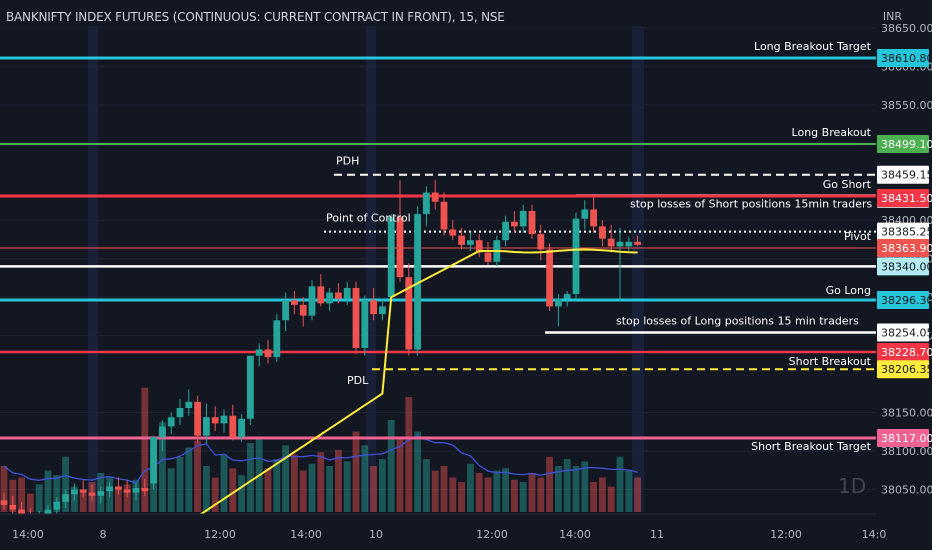  I want to click on price-tag-label: 38296.30, so click(906, 300).